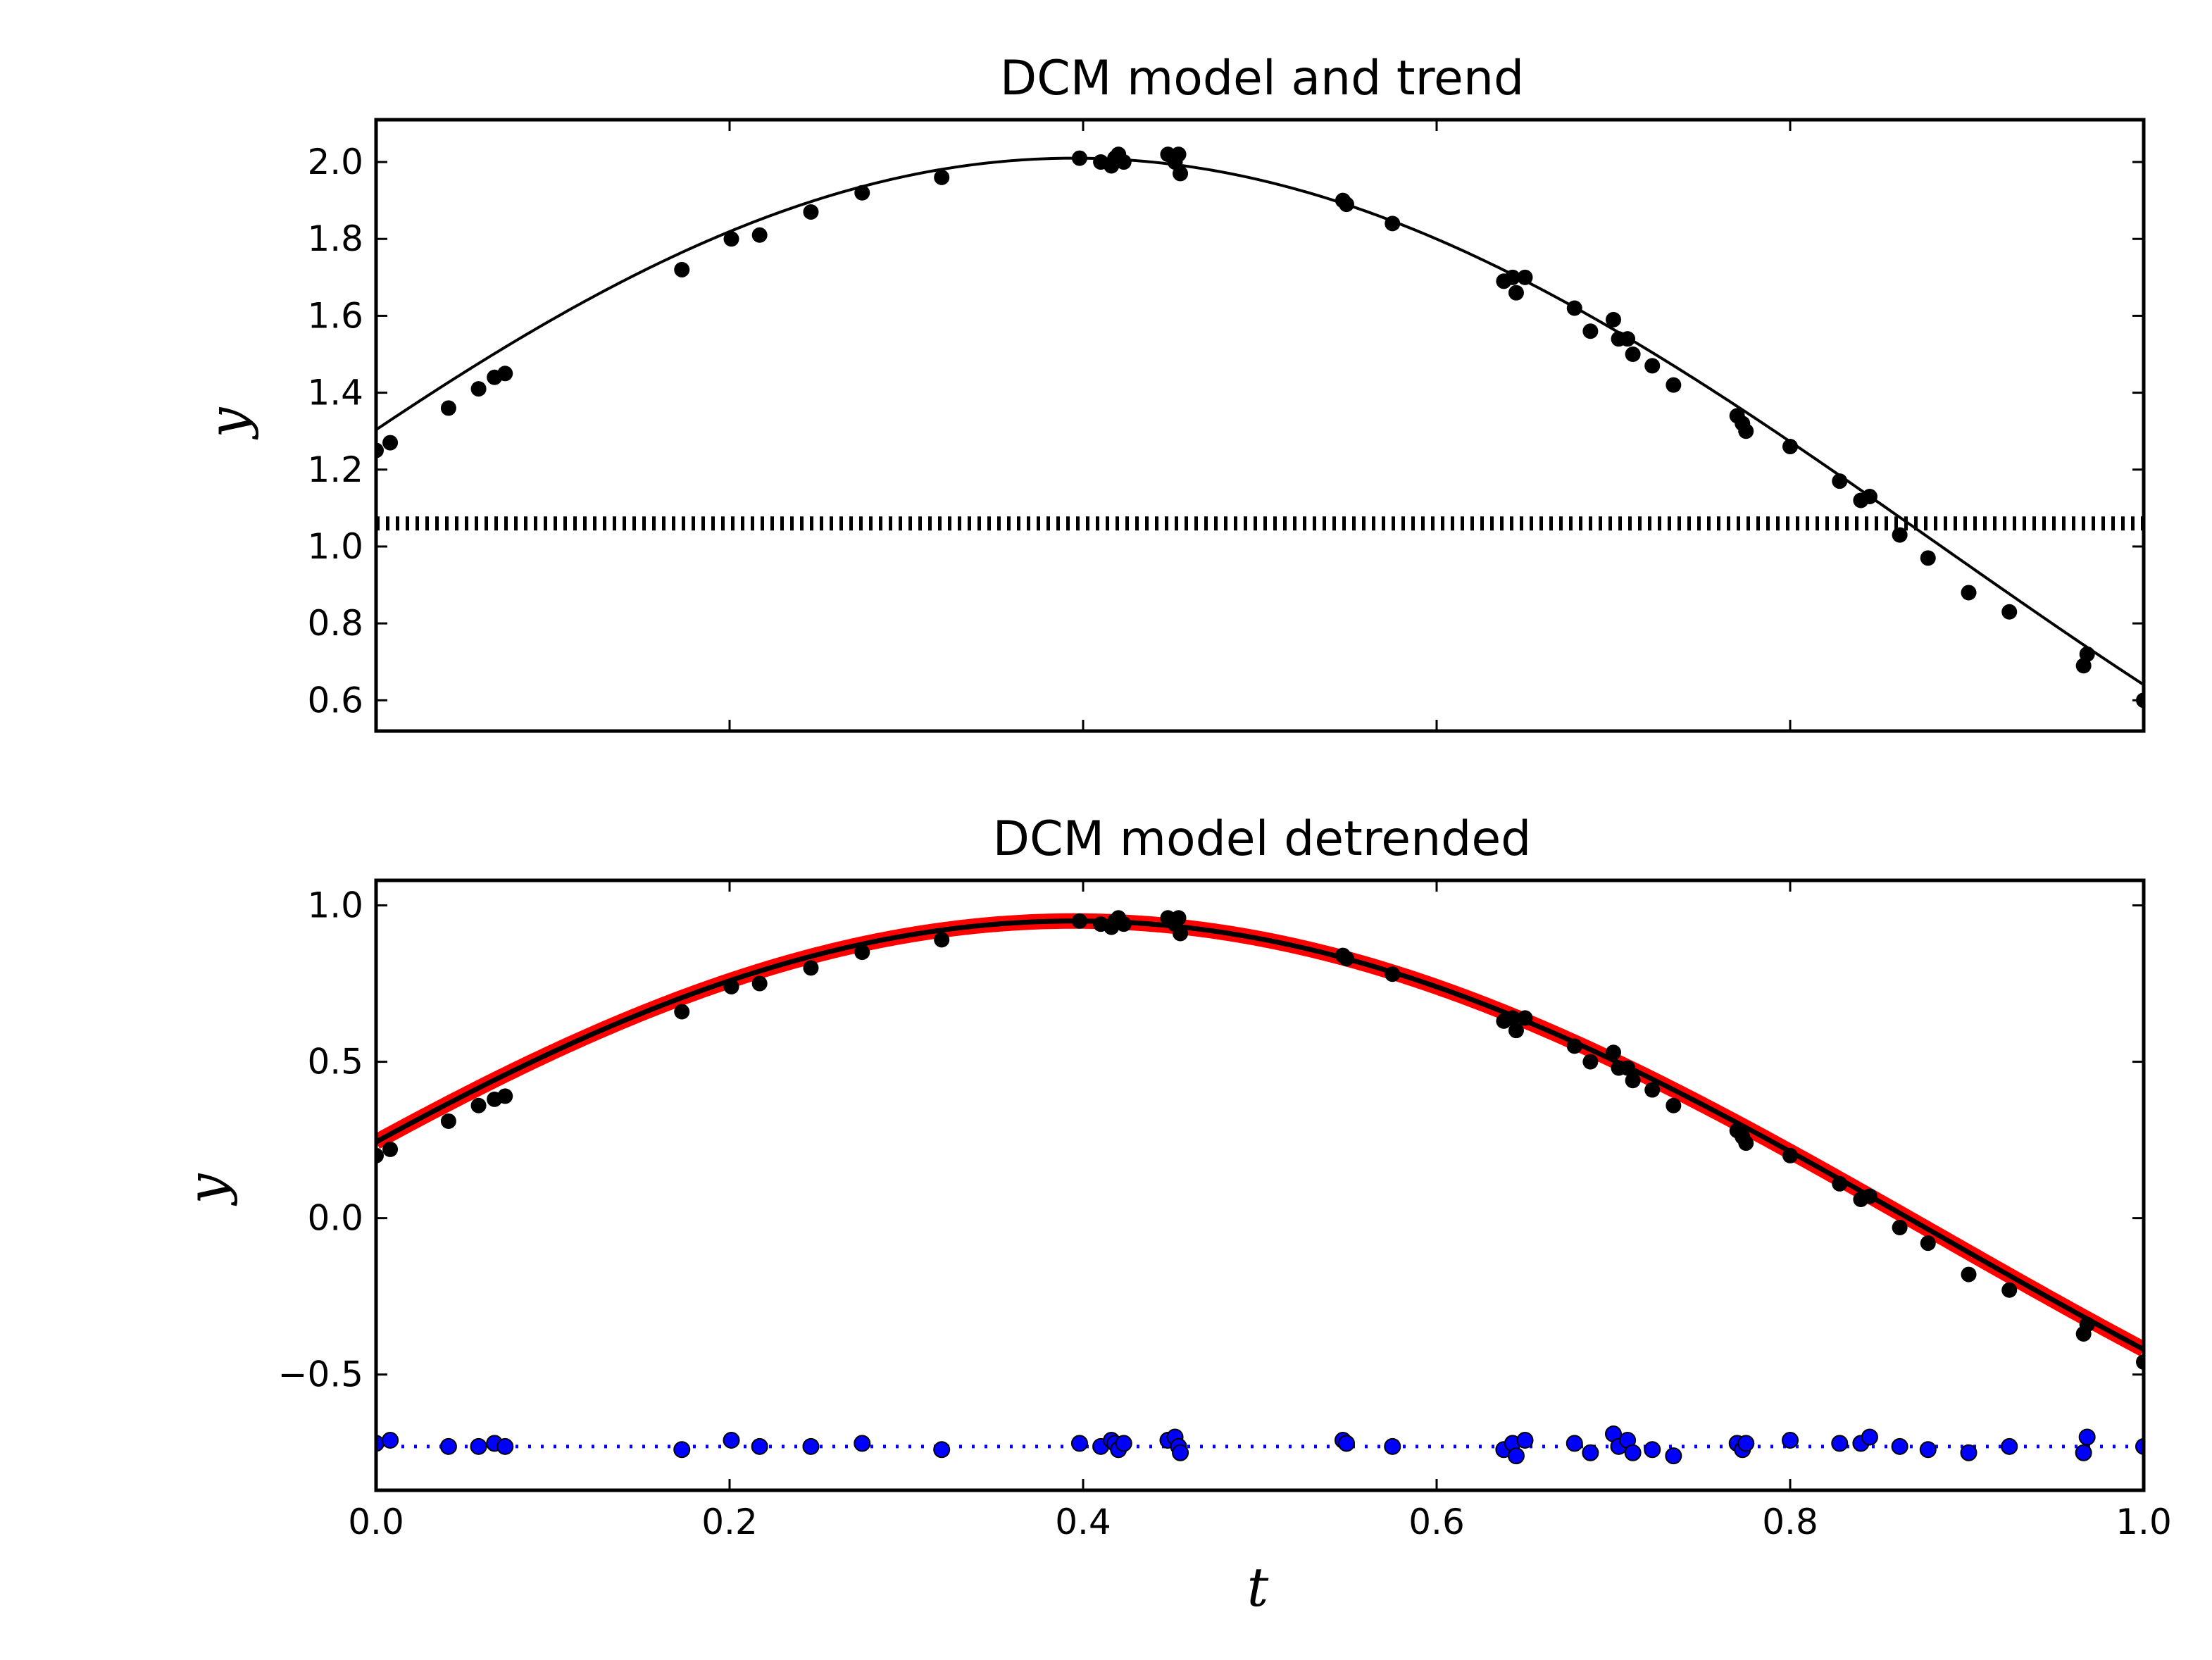 This screenshot has height=1660, width=2212. Describe the element at coordinates (335, 239) in the screenshot. I see `y-tick-label: 1.8` at that location.